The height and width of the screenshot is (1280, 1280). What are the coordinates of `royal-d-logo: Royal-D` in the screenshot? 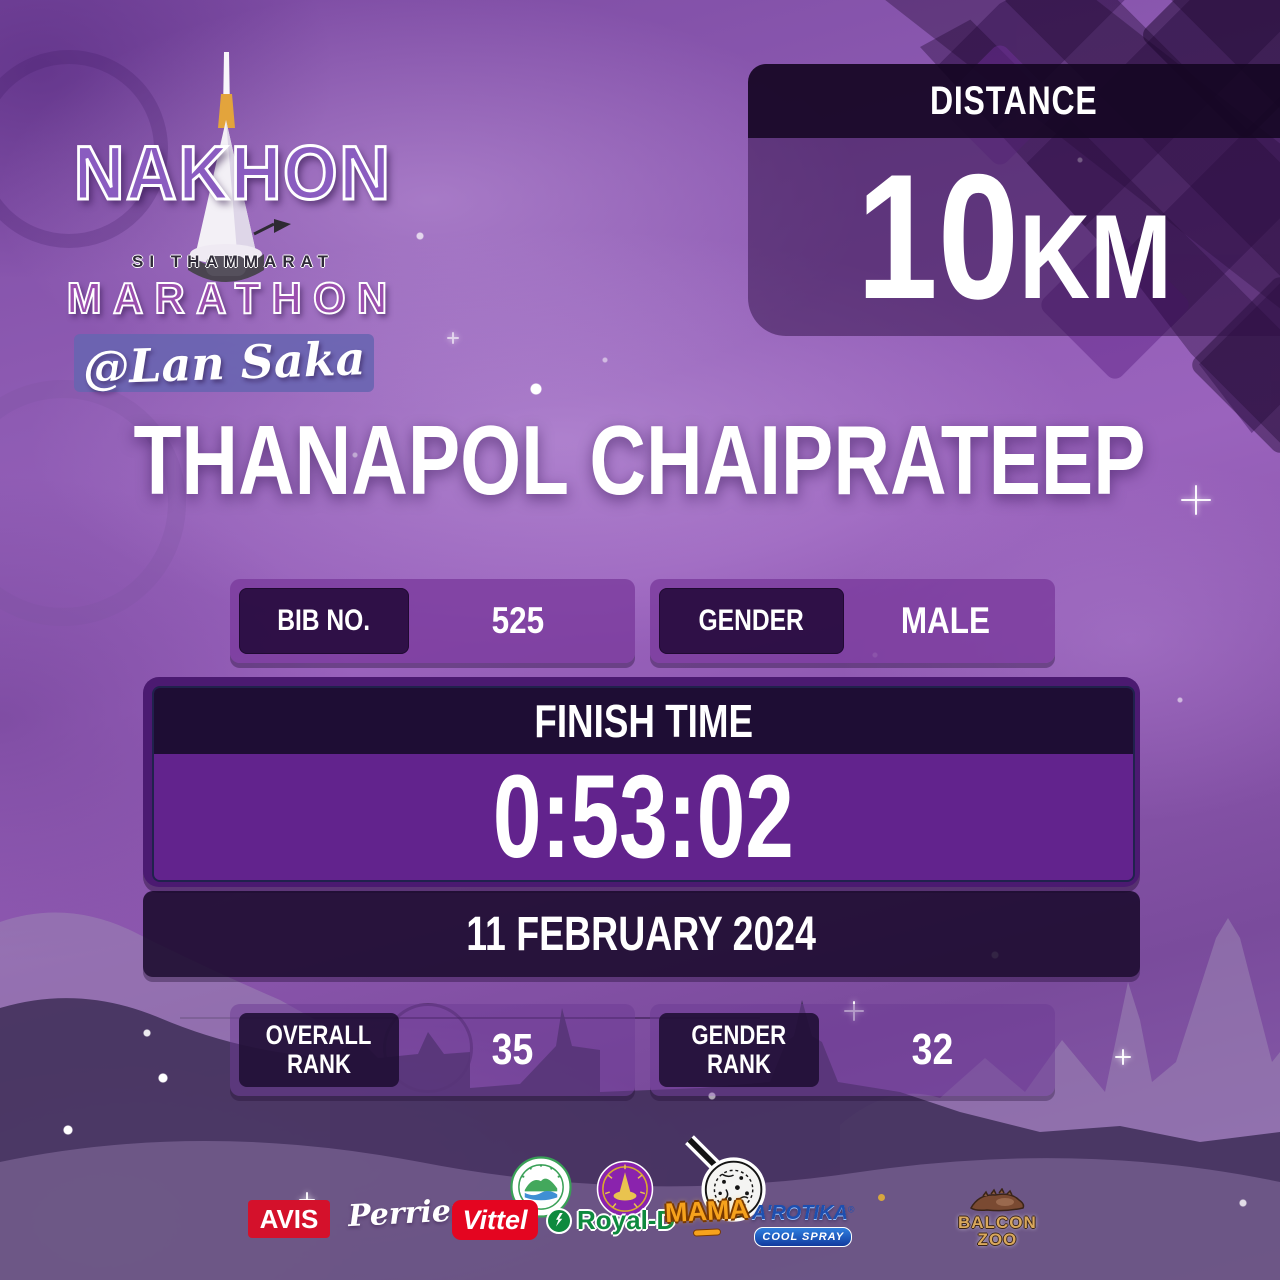 It's located at (610, 1220).